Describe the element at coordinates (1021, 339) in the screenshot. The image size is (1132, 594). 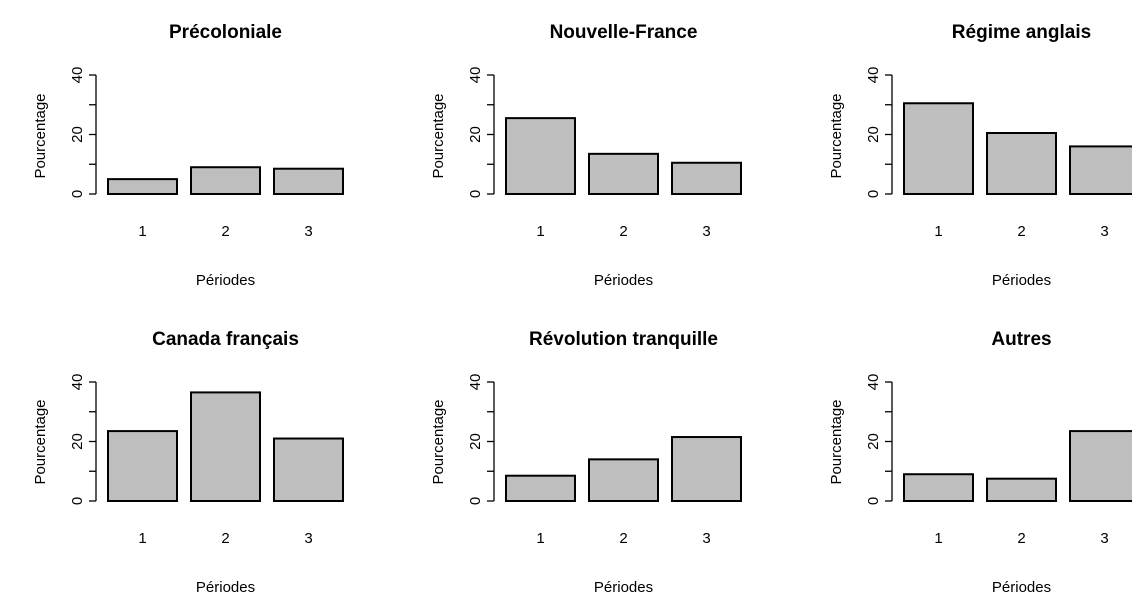
I see `chart-title: Autres` at that location.